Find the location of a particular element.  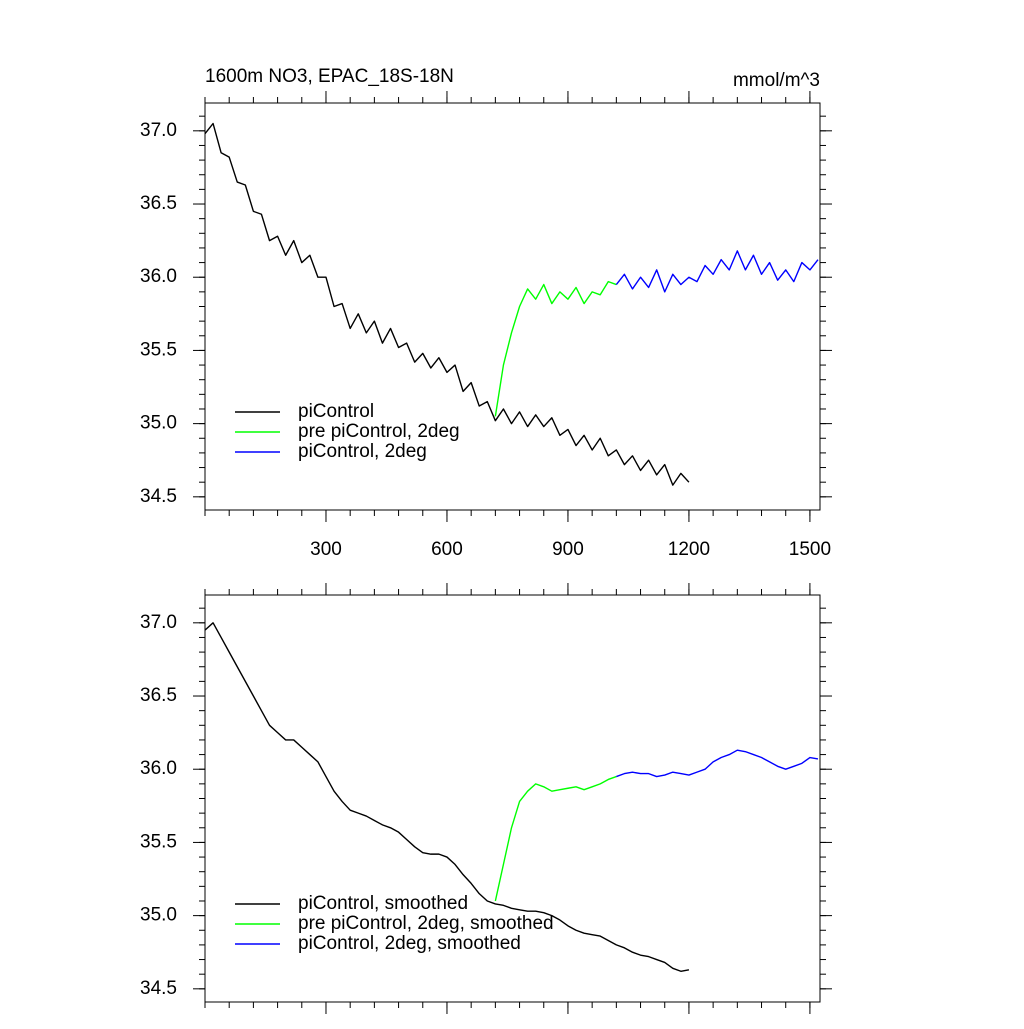

x-tick-label: 1200 is located at coordinates (689, 549).